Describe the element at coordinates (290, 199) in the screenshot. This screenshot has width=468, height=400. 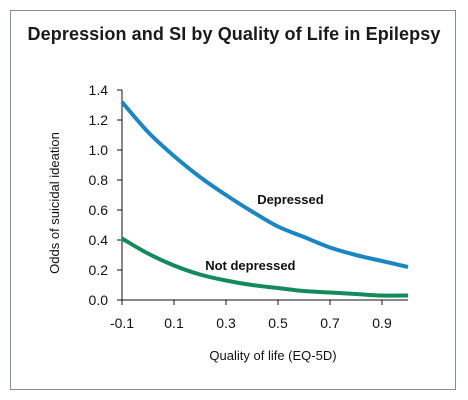
I see `series-label-depressed: Depressed` at that location.